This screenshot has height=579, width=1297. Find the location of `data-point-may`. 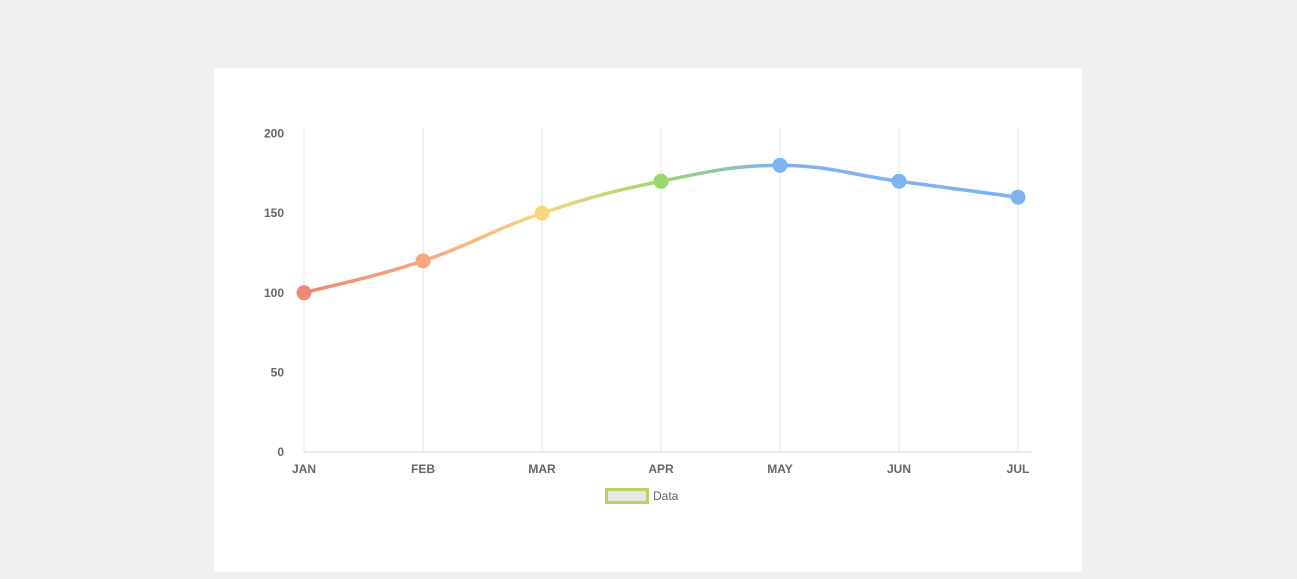

data-point-may is located at coordinates (780, 165).